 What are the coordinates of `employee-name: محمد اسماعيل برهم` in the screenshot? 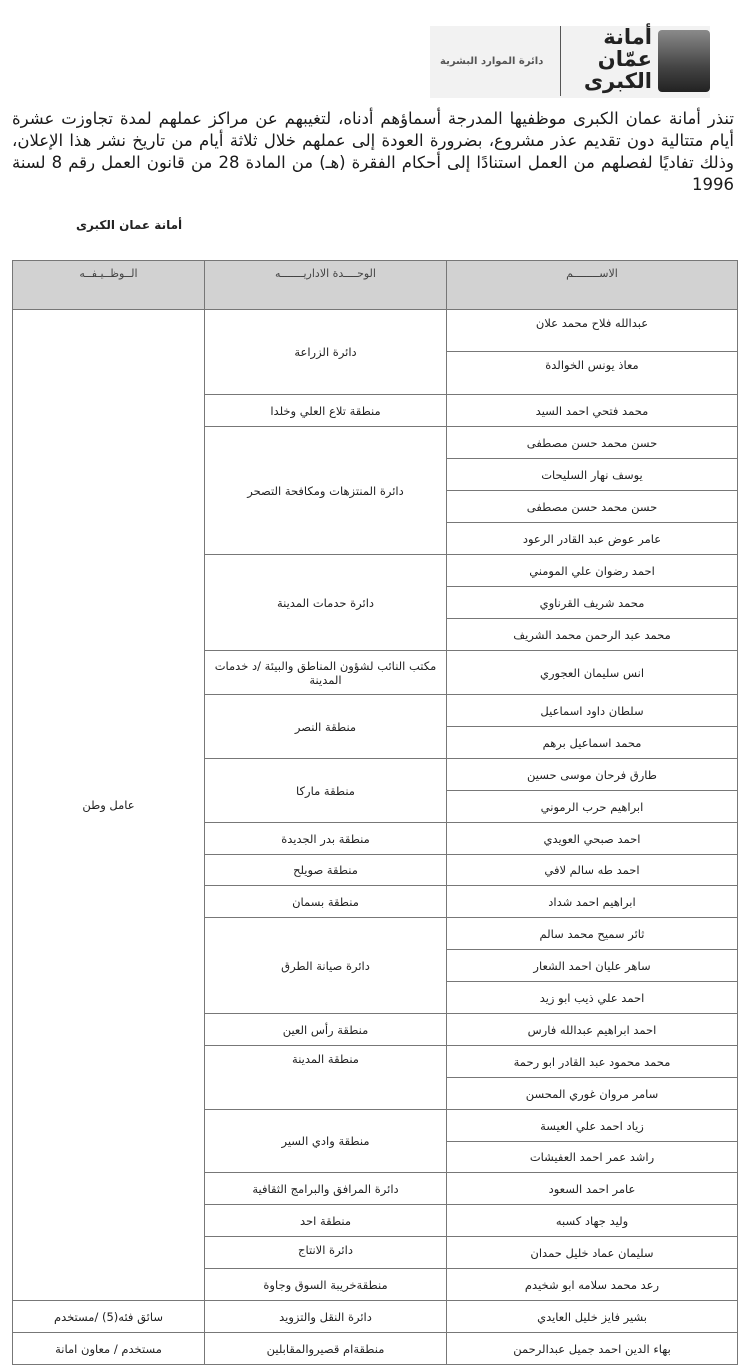 It's located at (592, 742).